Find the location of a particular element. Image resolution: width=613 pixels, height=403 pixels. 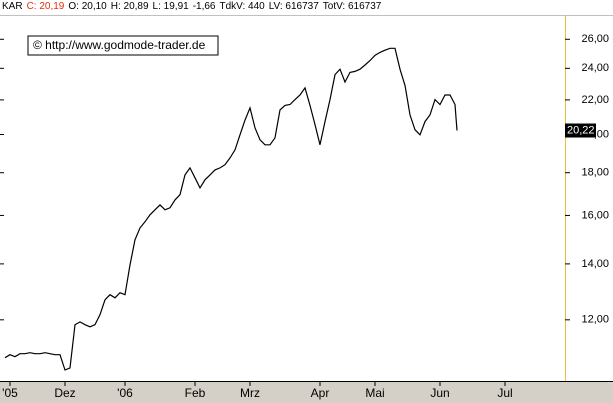

y-tick-label: 22,00 is located at coordinates (595, 100).